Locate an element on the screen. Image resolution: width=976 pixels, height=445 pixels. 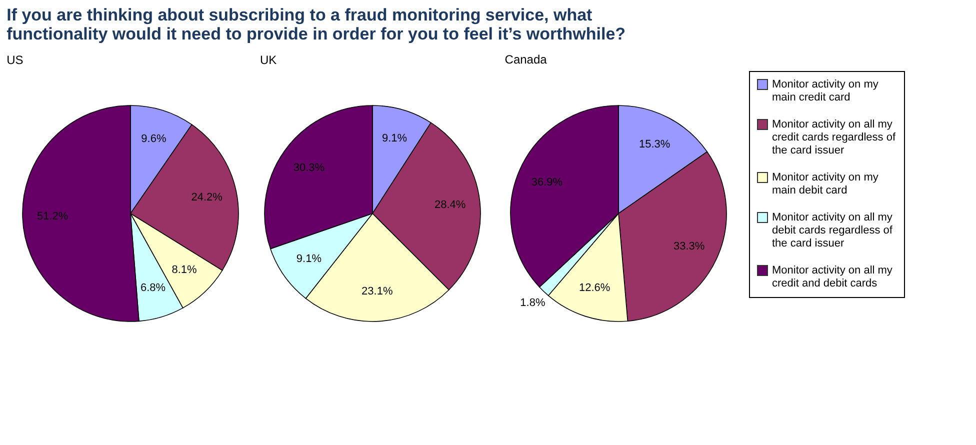
data-label: 12.6% is located at coordinates (594, 288).